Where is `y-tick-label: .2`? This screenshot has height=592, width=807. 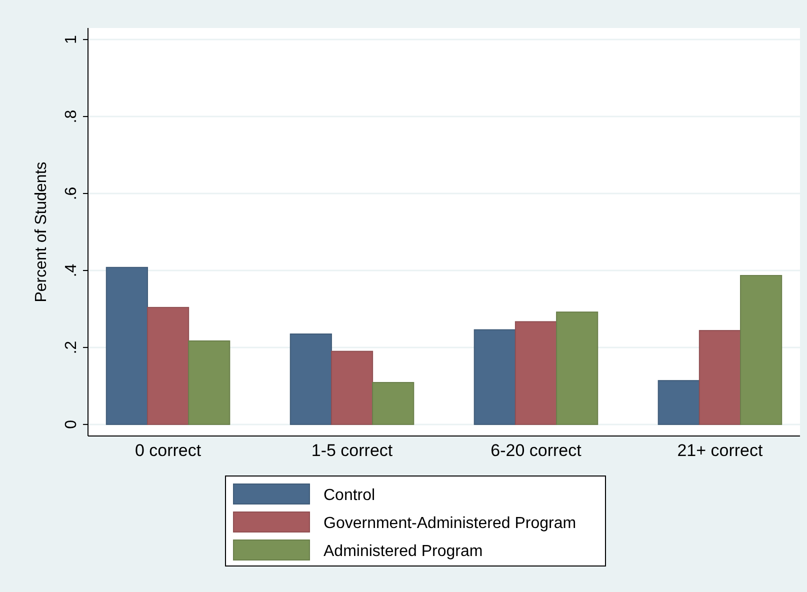
y-tick-label: .2 is located at coordinates (71, 347).